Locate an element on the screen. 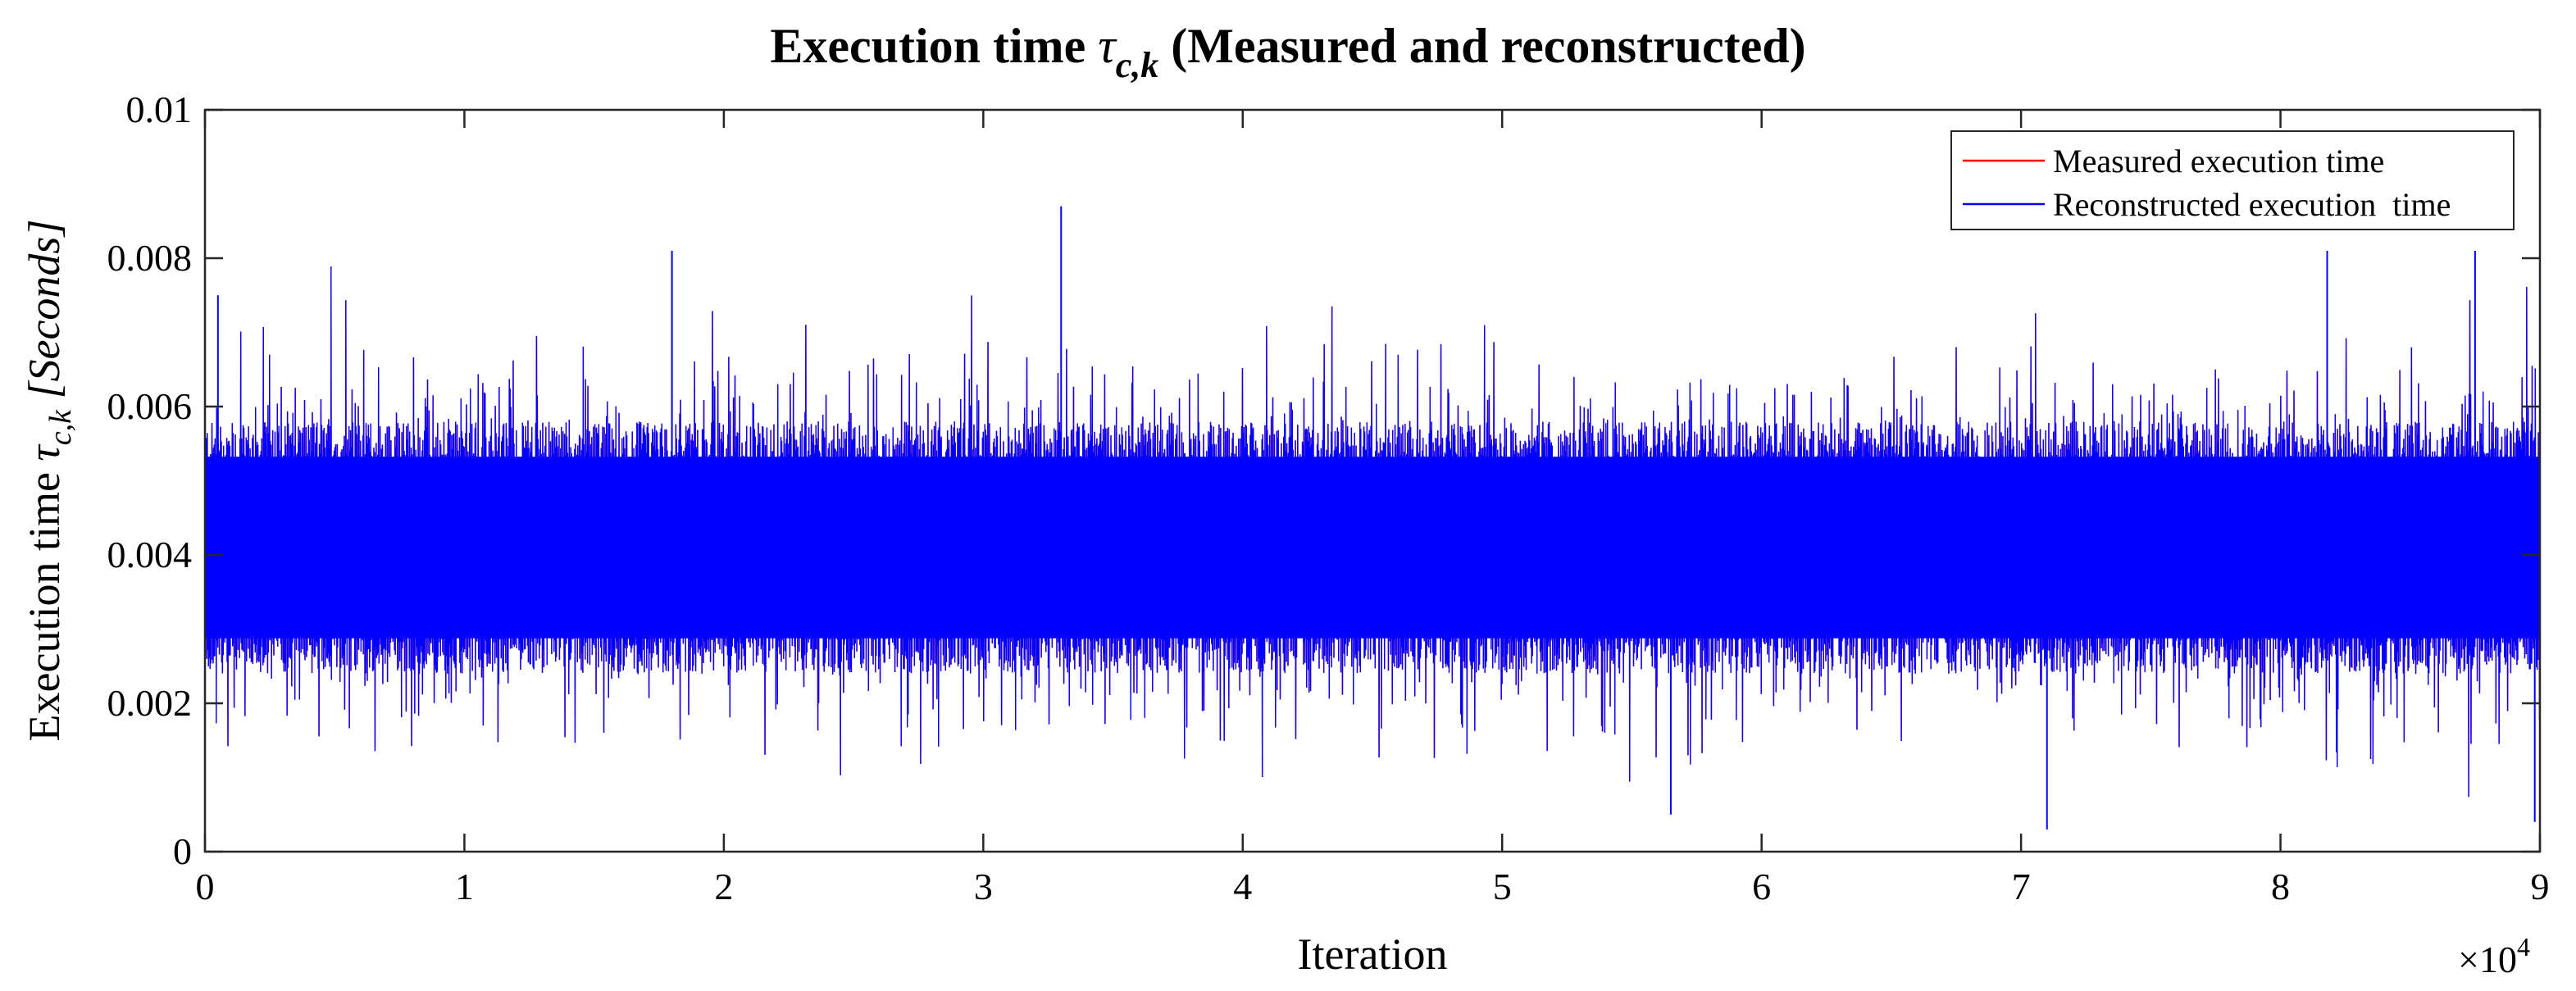  x-tick-label: 6 is located at coordinates (1762, 887).